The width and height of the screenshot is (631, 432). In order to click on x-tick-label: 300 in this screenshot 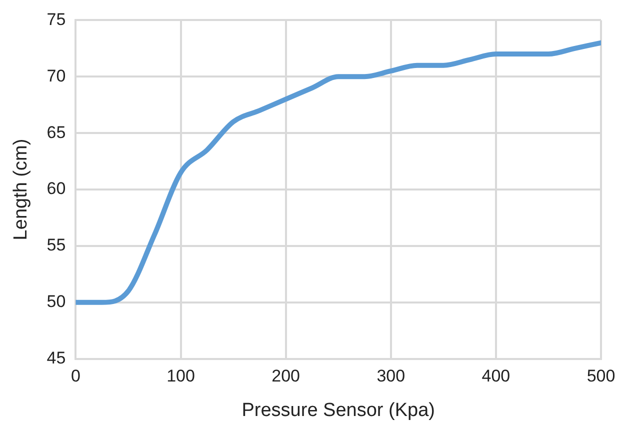, I will do `click(391, 376)`.